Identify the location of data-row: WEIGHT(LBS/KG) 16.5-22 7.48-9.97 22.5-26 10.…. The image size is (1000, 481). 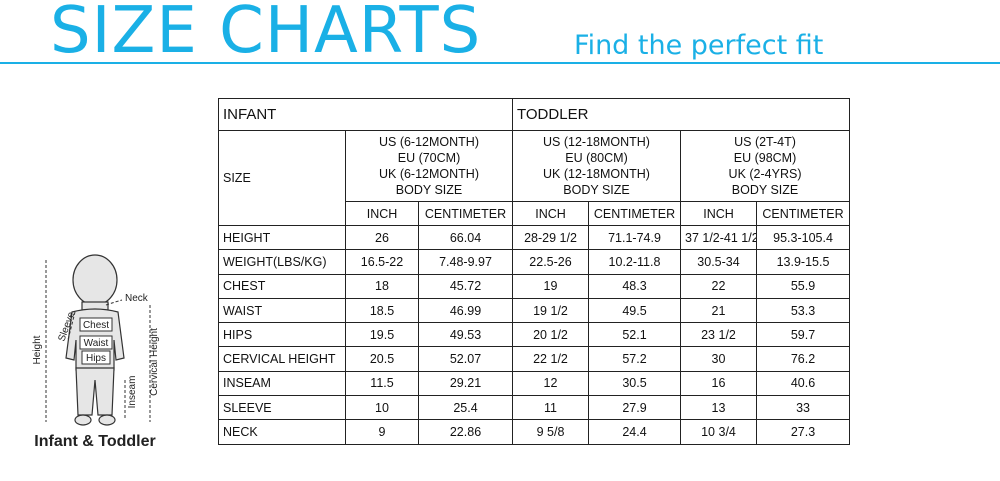
(534, 262).